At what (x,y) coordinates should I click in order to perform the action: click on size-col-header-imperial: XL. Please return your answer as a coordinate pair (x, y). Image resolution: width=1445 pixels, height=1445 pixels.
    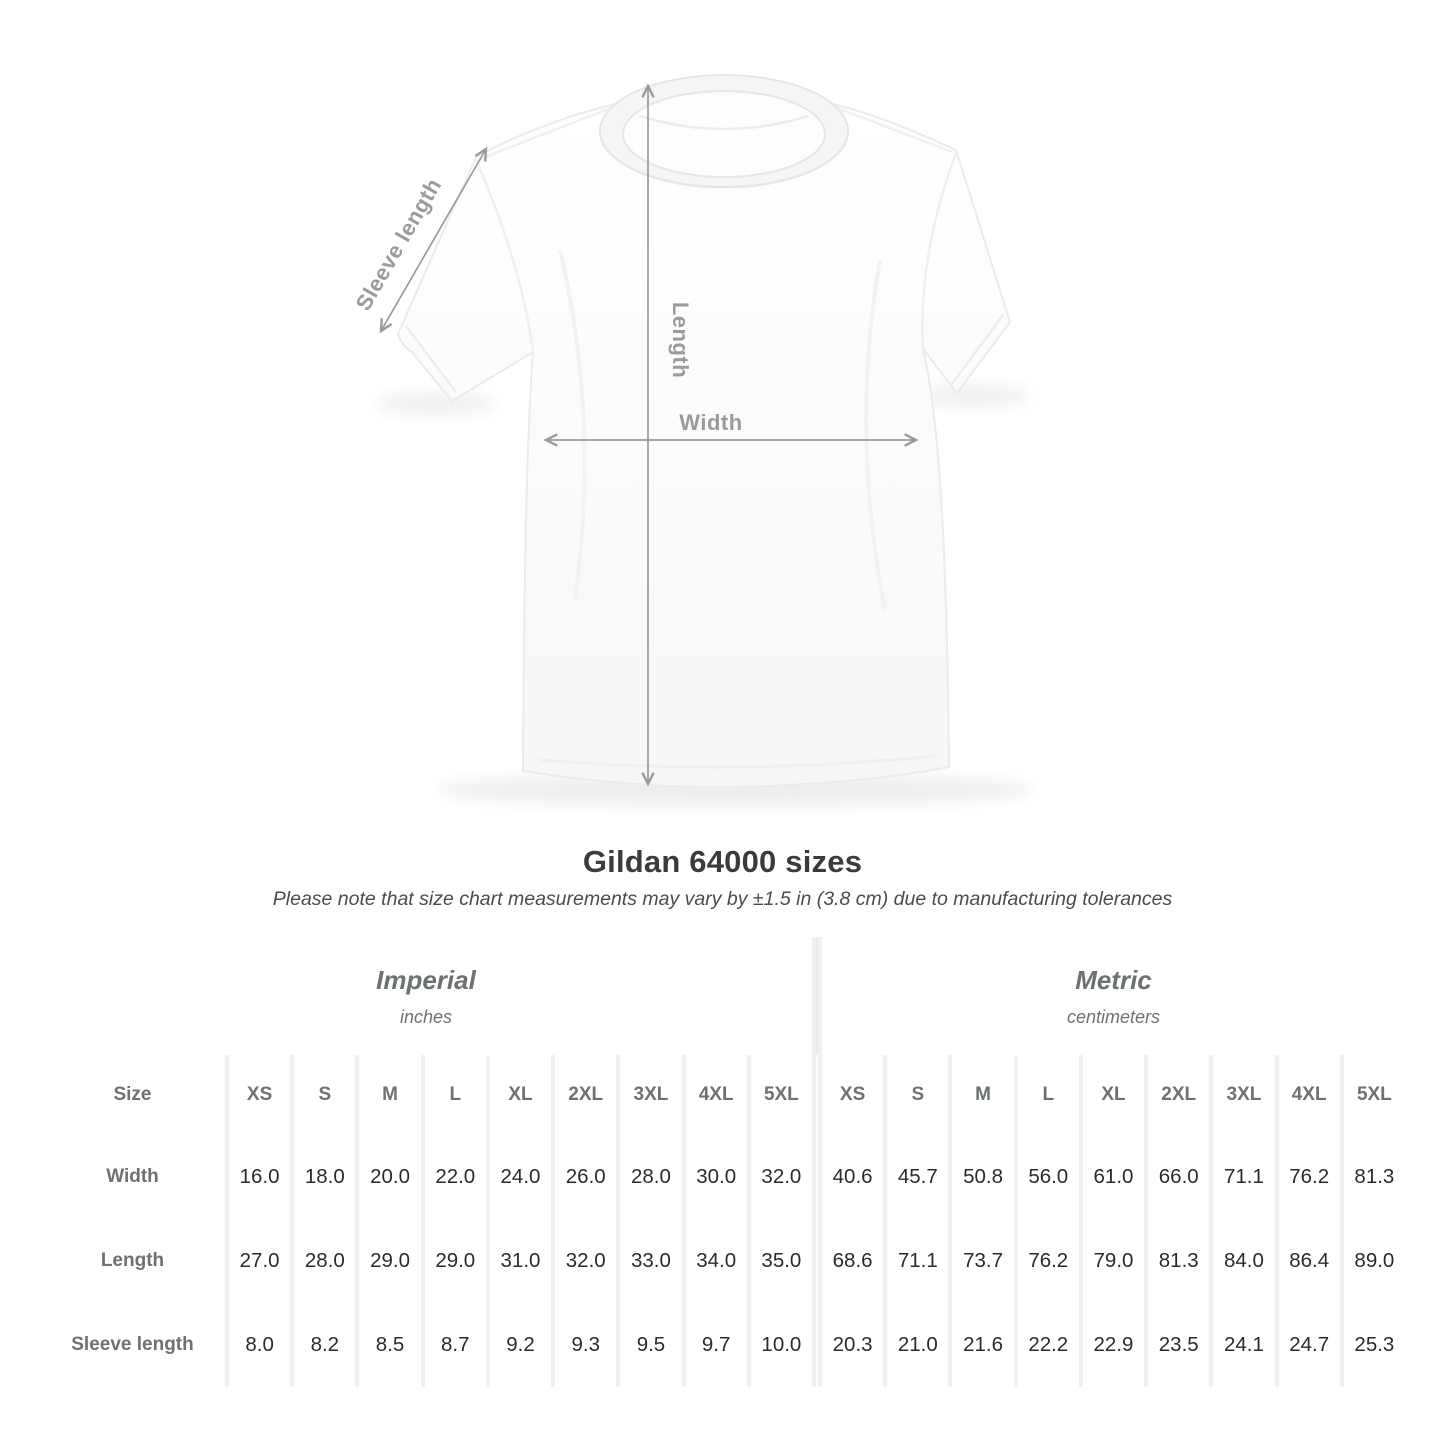
    Looking at the image, I should click on (520, 1095).